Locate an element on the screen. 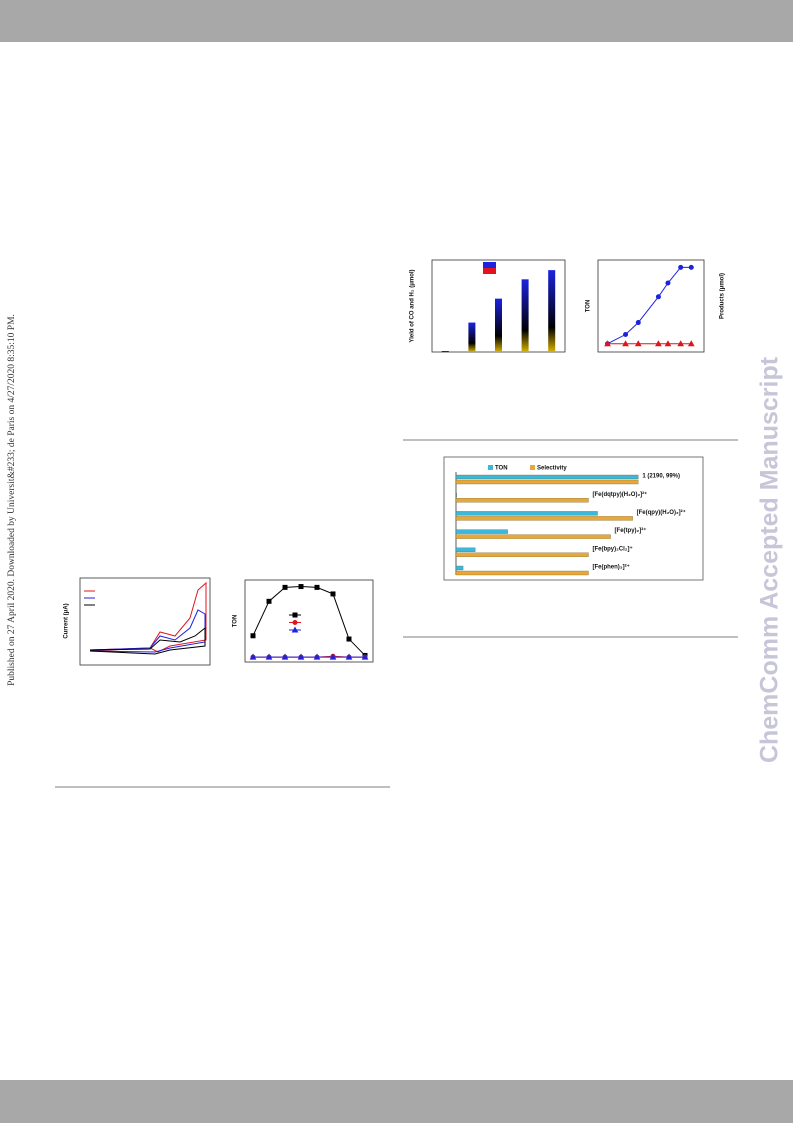  cv-figure: Current (μA) is located at coordinates (137, 621).